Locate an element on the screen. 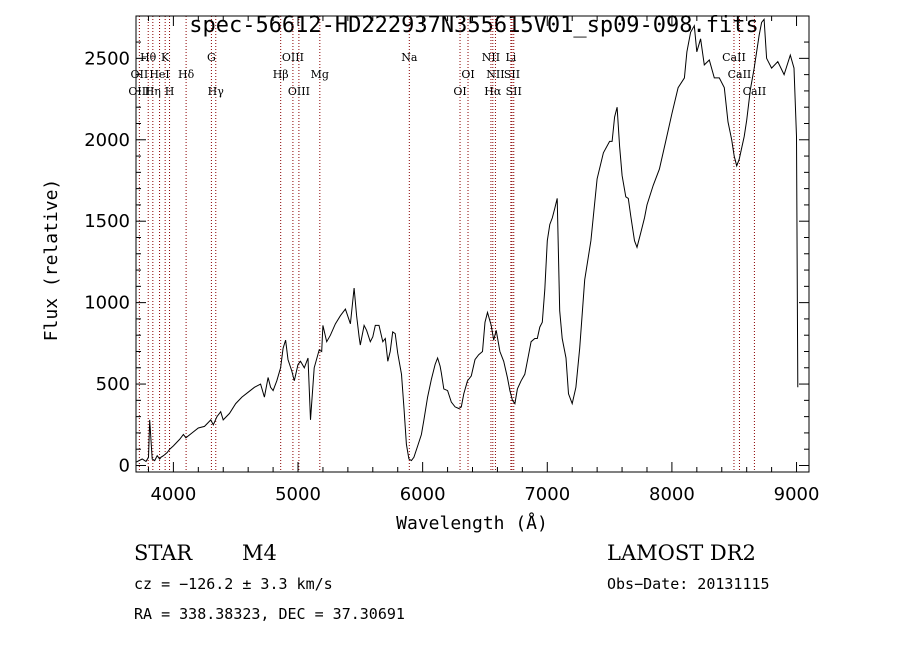  y-axis-label: Flux (relative) is located at coordinates (51, 260).